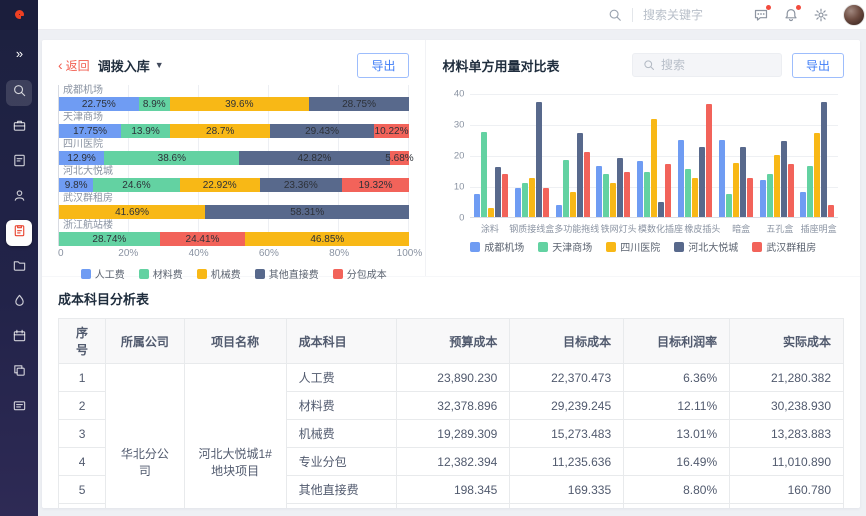 Image resolution: width=866 pixels, height=516 pixels. Describe the element at coordinates (19, 338) in the screenshot. I see `sidebar-item-calendar` at that location.